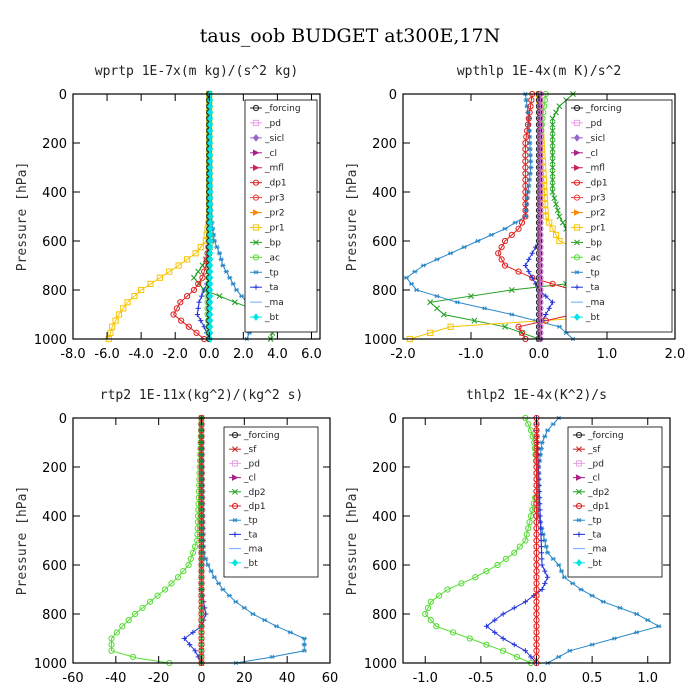 The height and width of the screenshot is (700, 700). What do you see at coordinates (54, 291) in the screenshot?
I see `y-tick-label: 800` at bounding box center [54, 291].